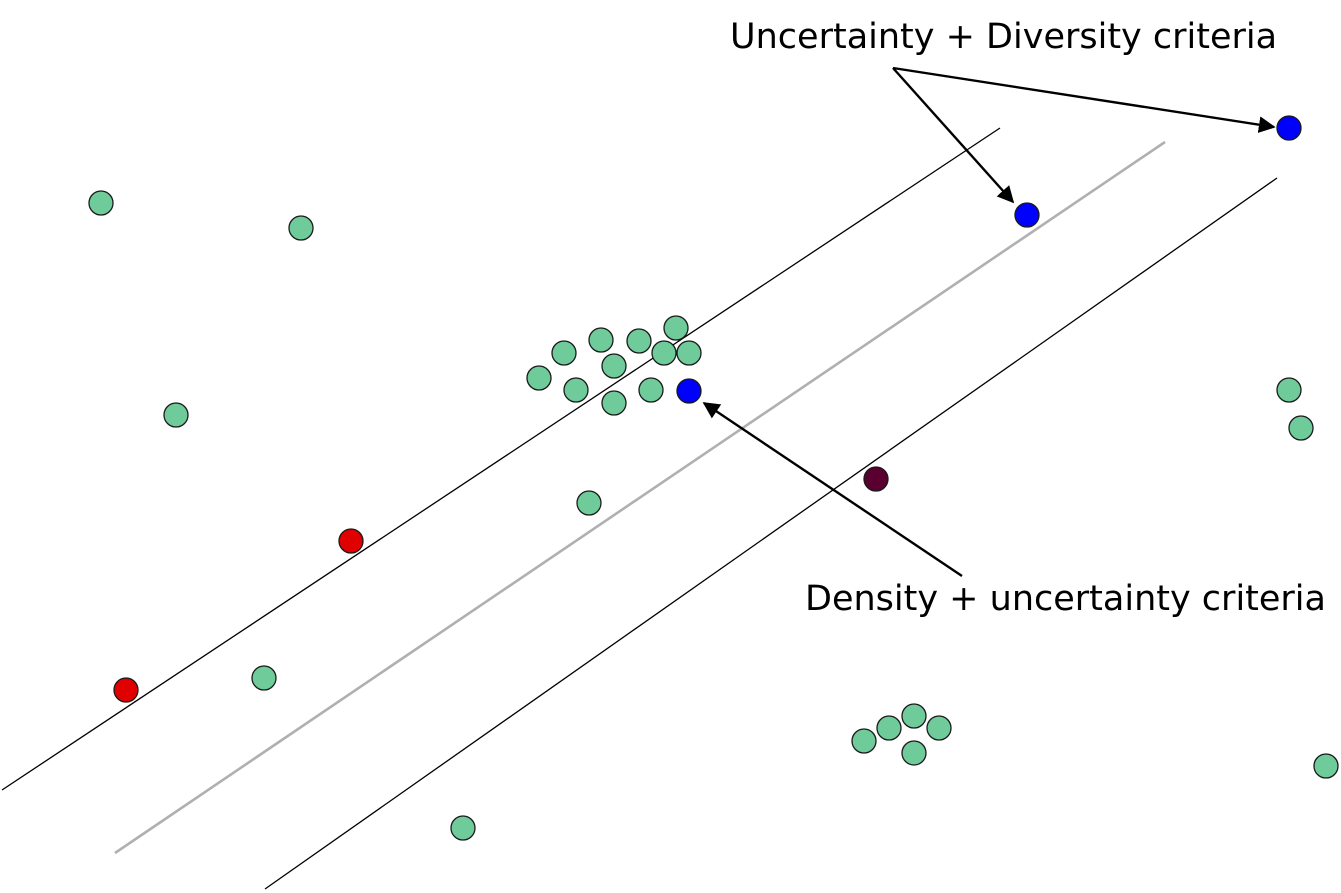  What do you see at coordinates (1004, 37) in the screenshot?
I see `uncertainty-diversity-label: Uncertainty + Diversity criteria` at bounding box center [1004, 37].